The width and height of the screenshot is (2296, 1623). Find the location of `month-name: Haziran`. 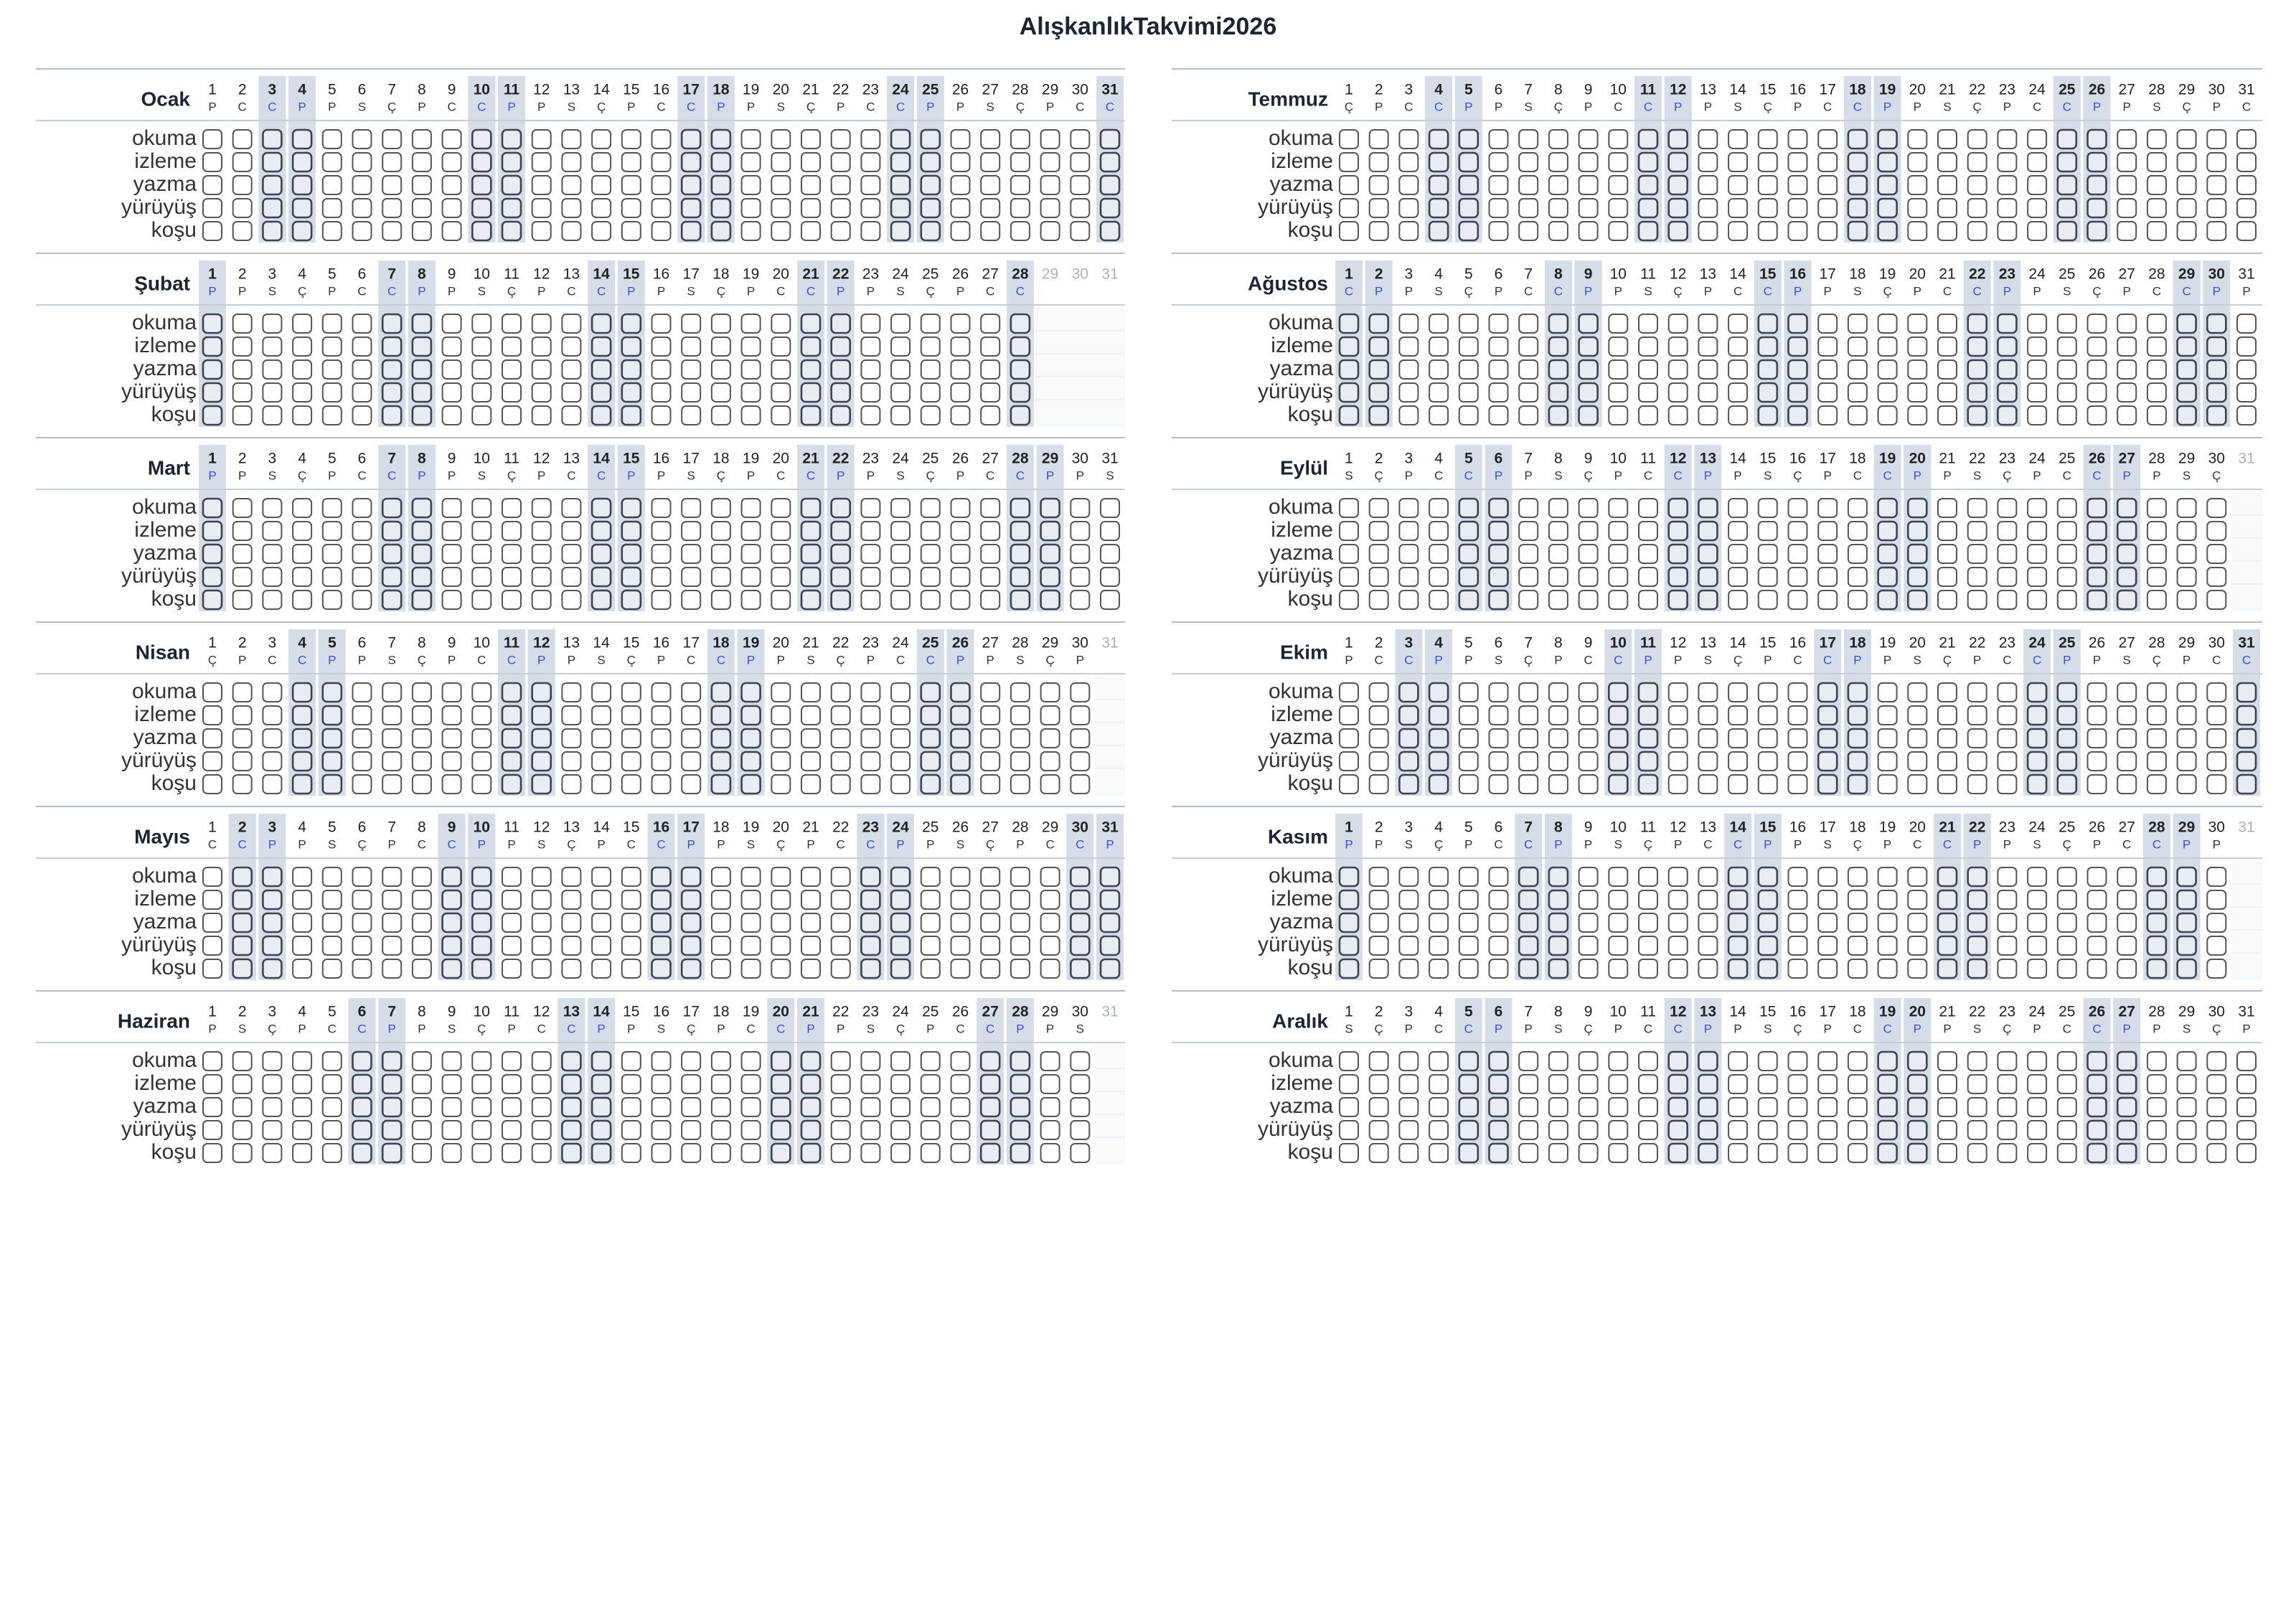

month-name: Haziran is located at coordinates (154, 1021).